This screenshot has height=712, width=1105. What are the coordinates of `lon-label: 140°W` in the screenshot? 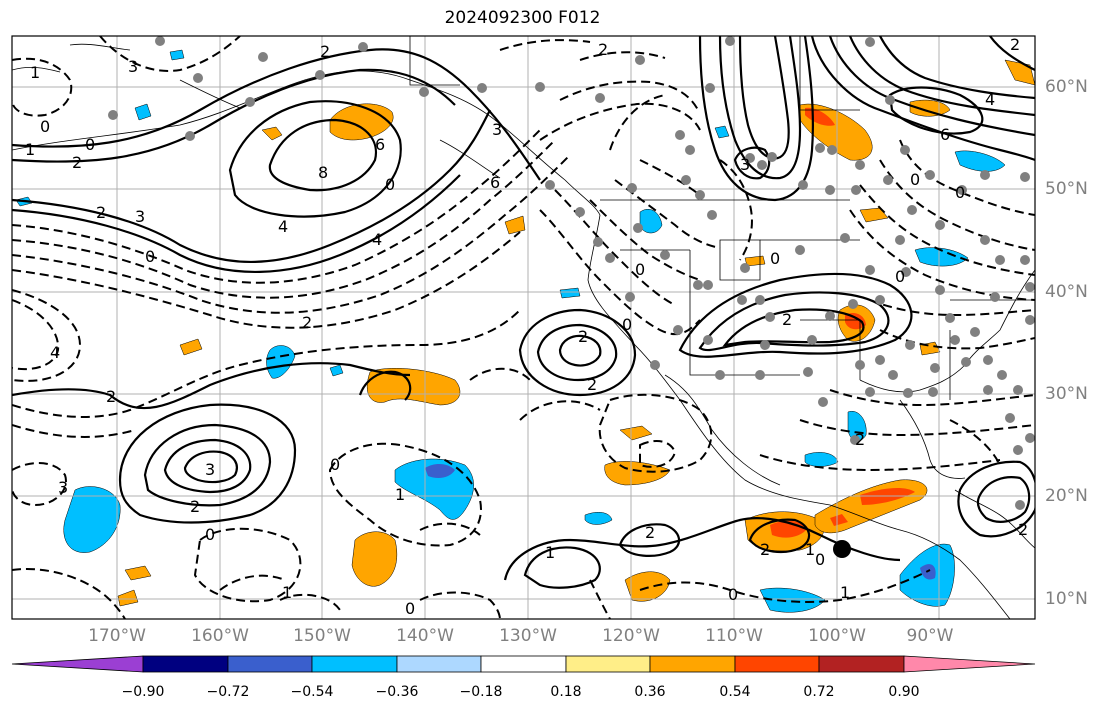 It's located at (425, 636).